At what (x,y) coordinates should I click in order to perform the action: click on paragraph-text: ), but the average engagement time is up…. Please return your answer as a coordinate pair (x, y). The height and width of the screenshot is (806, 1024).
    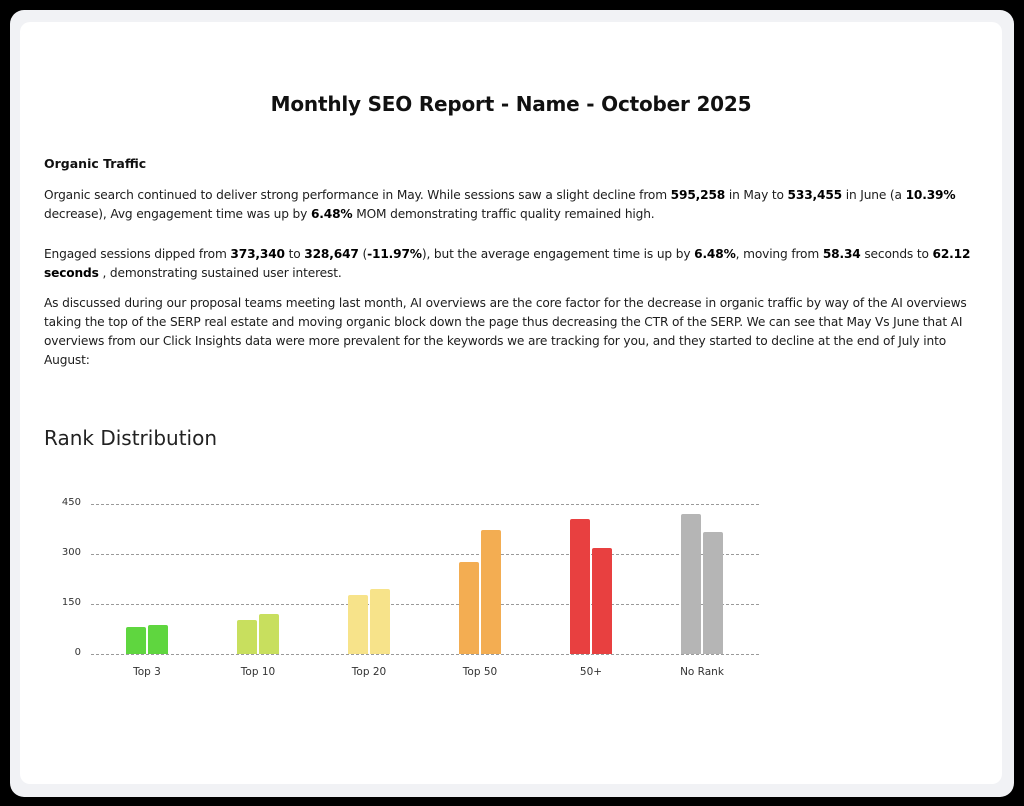
    Looking at the image, I should click on (558, 254).